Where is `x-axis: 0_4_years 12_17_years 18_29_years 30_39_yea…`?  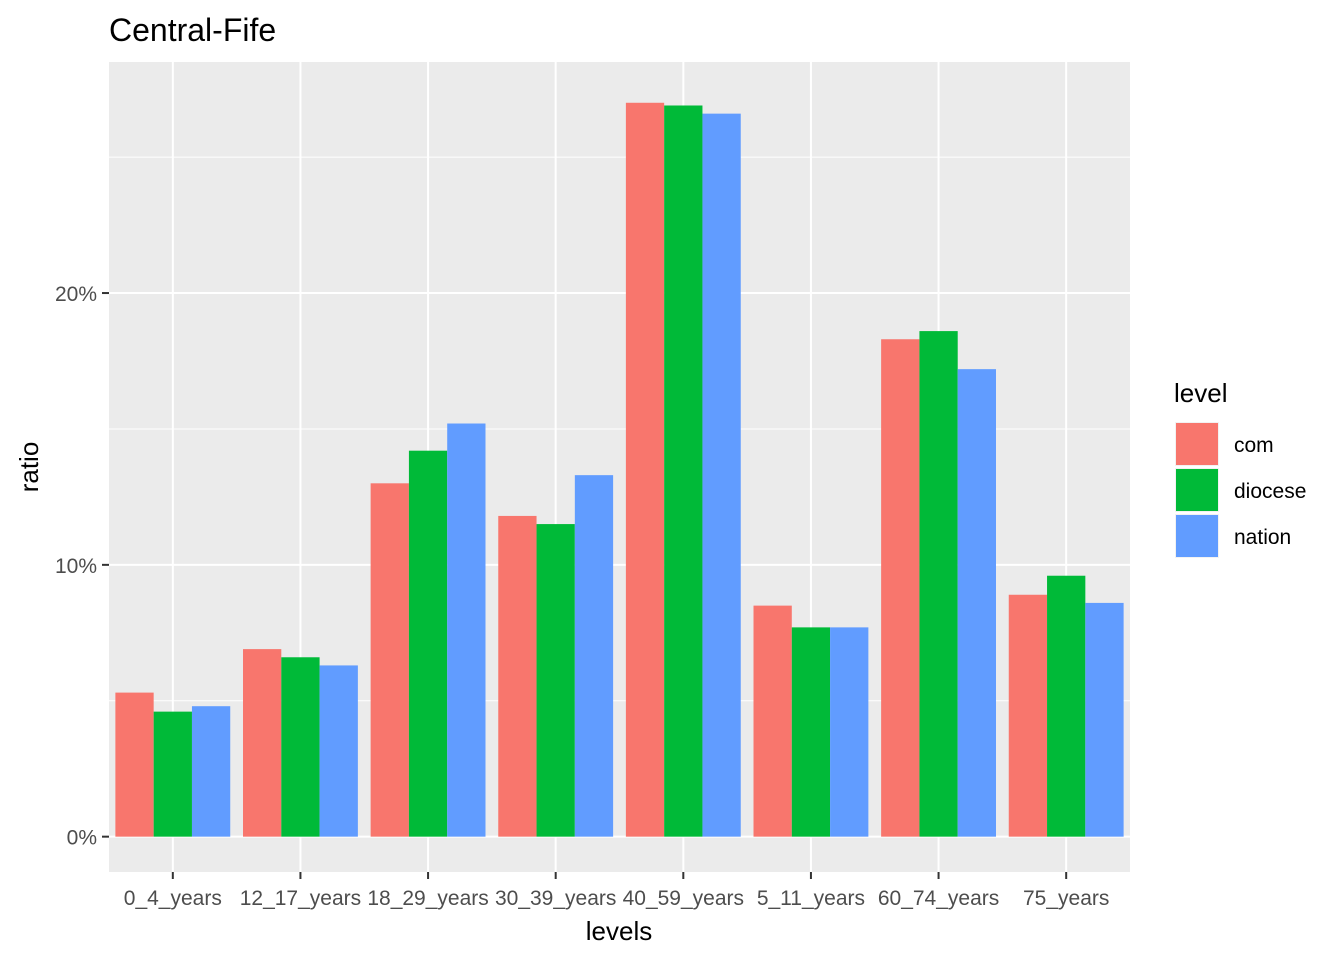 x-axis: 0_4_years 12_17_years 18_29_years 30_39_yea… is located at coordinates (616, 891).